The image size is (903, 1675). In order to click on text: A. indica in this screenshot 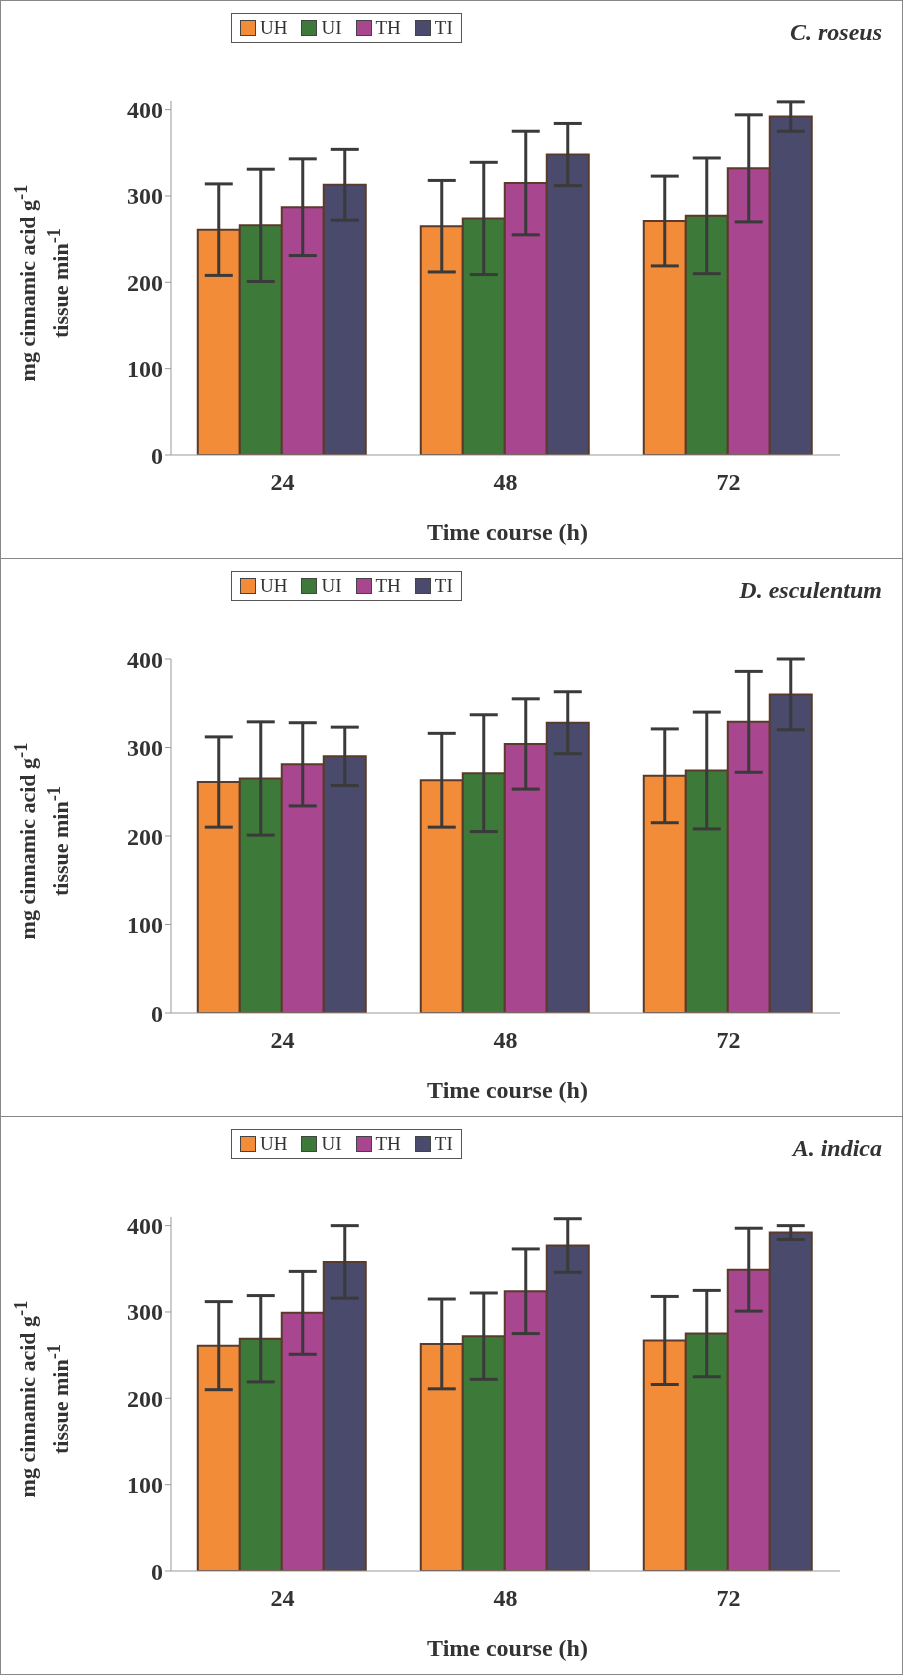, I will do `click(837, 1148)`.